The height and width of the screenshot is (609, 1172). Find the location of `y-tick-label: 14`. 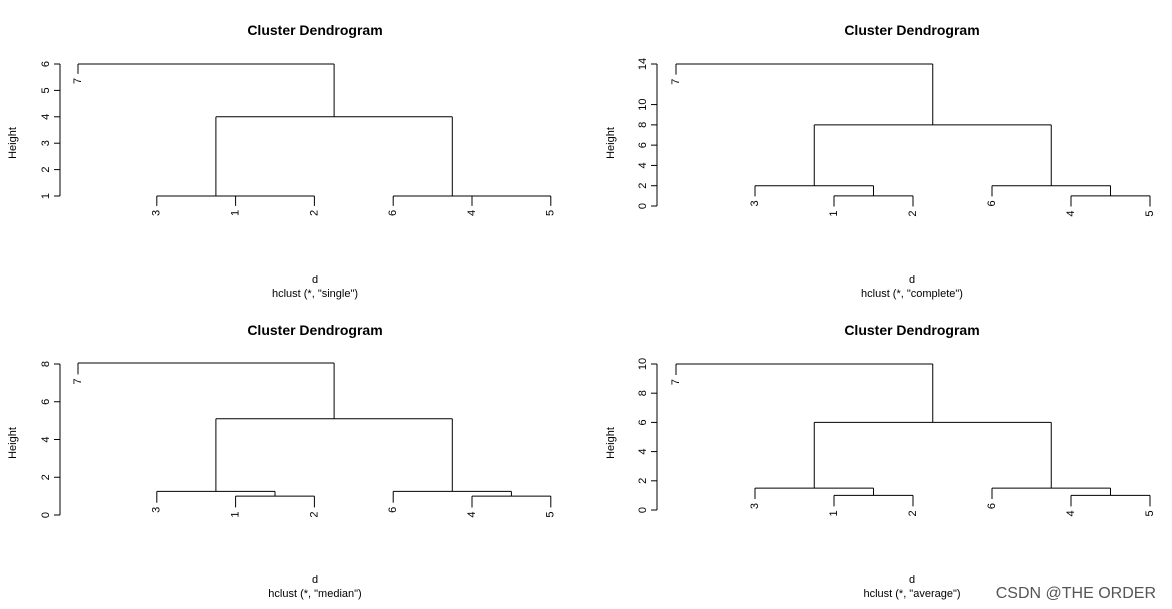

y-tick-label: 14 is located at coordinates (643, 64).